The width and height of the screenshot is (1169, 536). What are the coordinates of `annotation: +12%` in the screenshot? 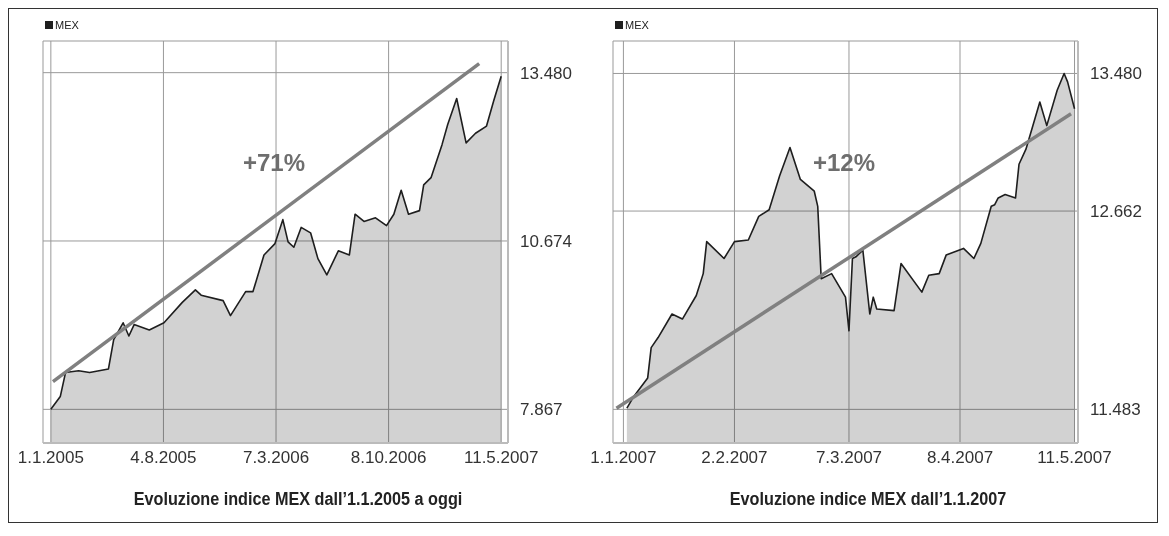 It's located at (844, 163).